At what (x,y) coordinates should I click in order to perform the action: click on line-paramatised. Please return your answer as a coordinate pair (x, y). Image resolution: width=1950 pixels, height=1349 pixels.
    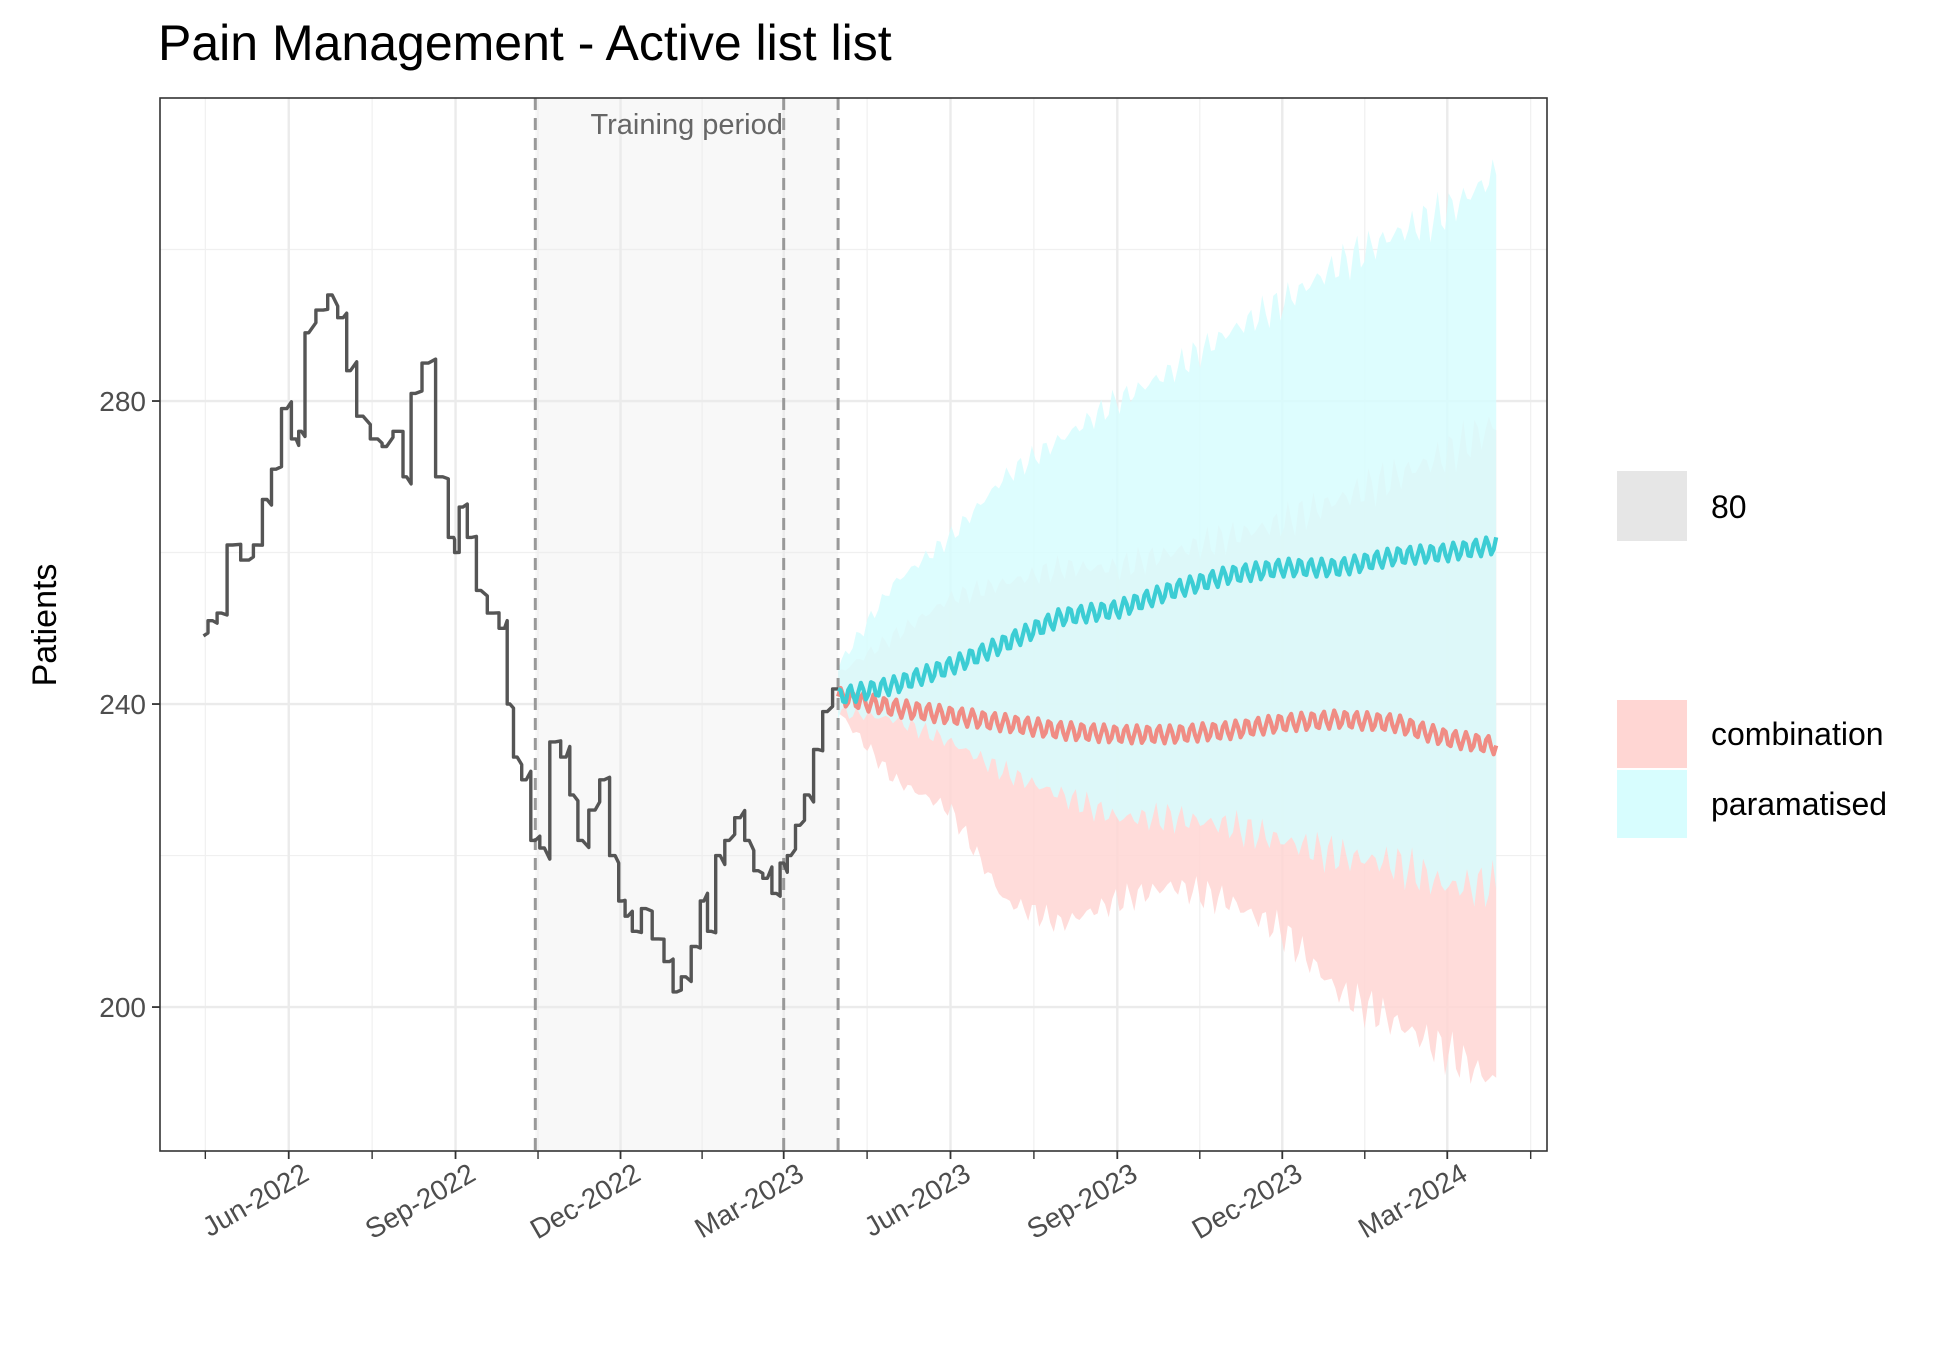
    Looking at the image, I should click on (1168, 620).